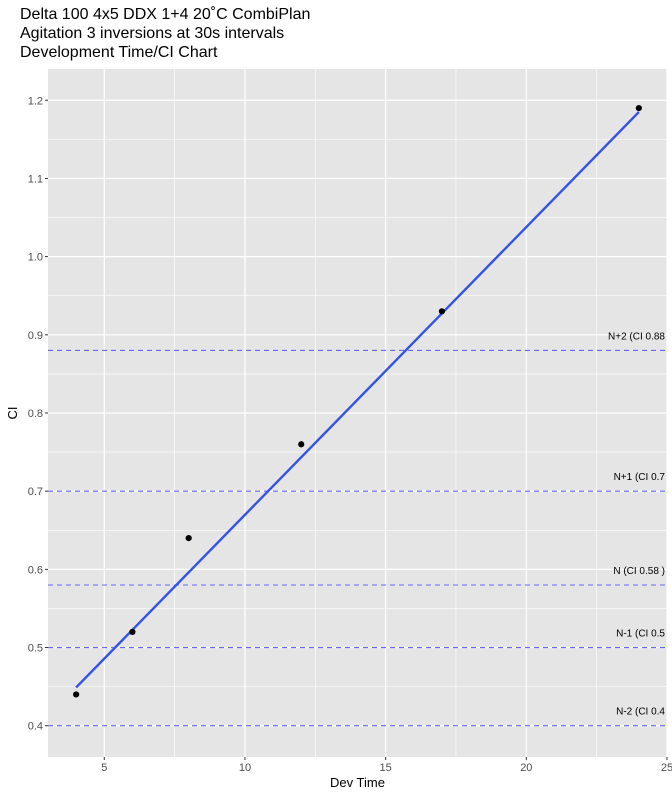 The height and width of the screenshot is (795, 672). What do you see at coordinates (35, 492) in the screenshot?
I see `y-tick-label: 0.7` at bounding box center [35, 492].